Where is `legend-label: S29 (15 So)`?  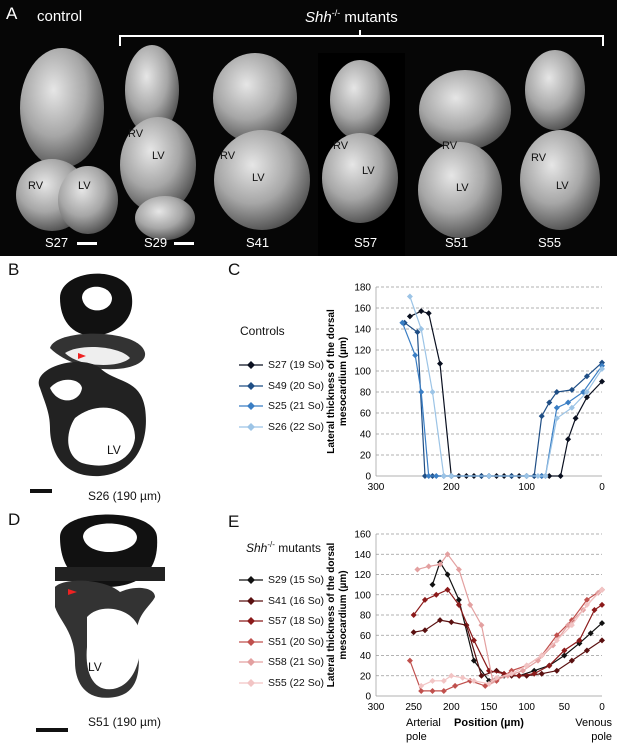
legend-label: S29 (15 So) is located at coordinates (296, 580).